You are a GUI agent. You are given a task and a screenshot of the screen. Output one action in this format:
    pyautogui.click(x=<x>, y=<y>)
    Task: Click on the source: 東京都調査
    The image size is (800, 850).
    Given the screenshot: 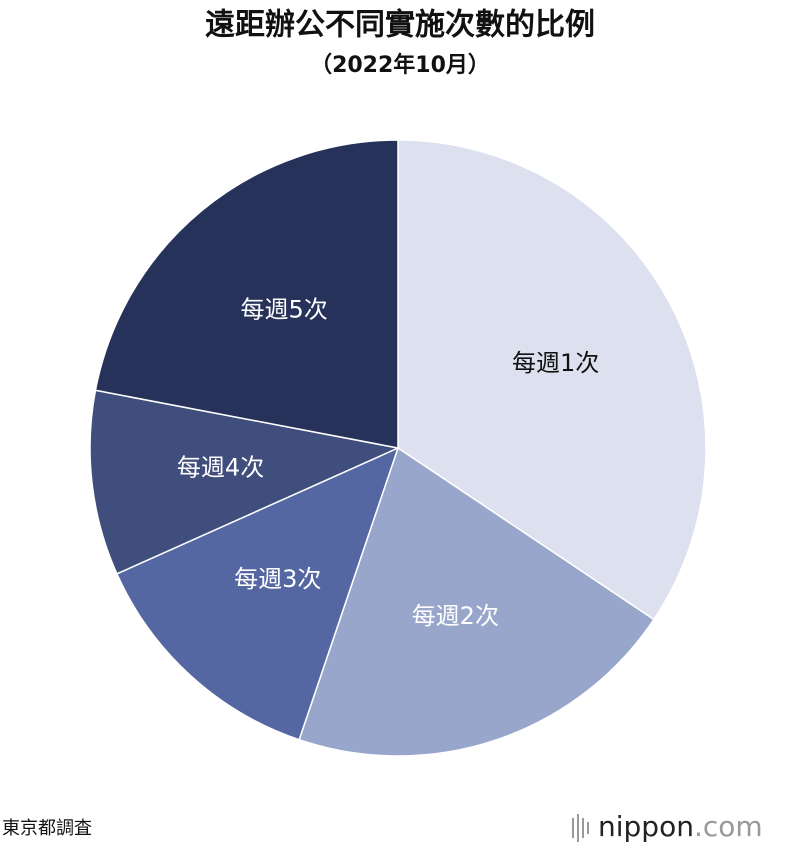 What is the action you would take?
    pyautogui.click(x=47, y=828)
    